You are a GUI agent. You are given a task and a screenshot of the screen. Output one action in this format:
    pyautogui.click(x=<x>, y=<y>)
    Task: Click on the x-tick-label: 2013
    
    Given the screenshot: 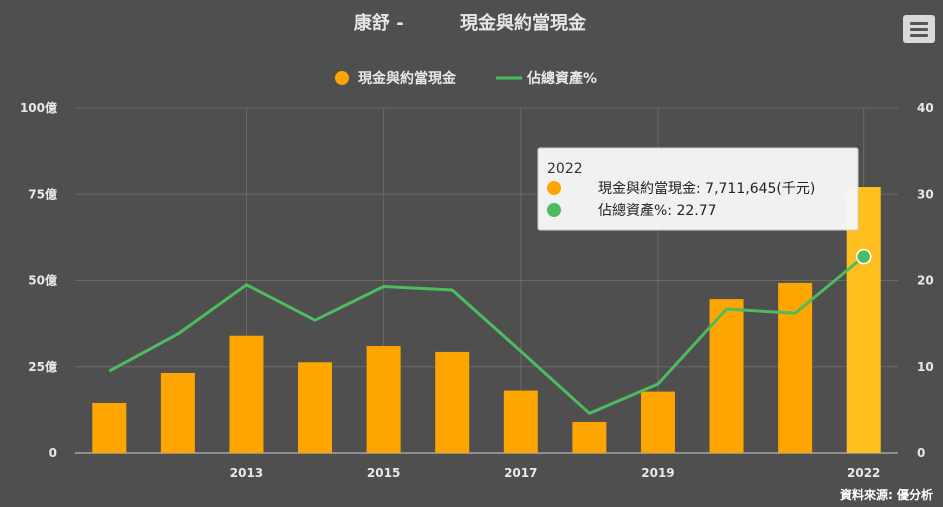 What is the action you would take?
    pyautogui.click(x=246, y=473)
    